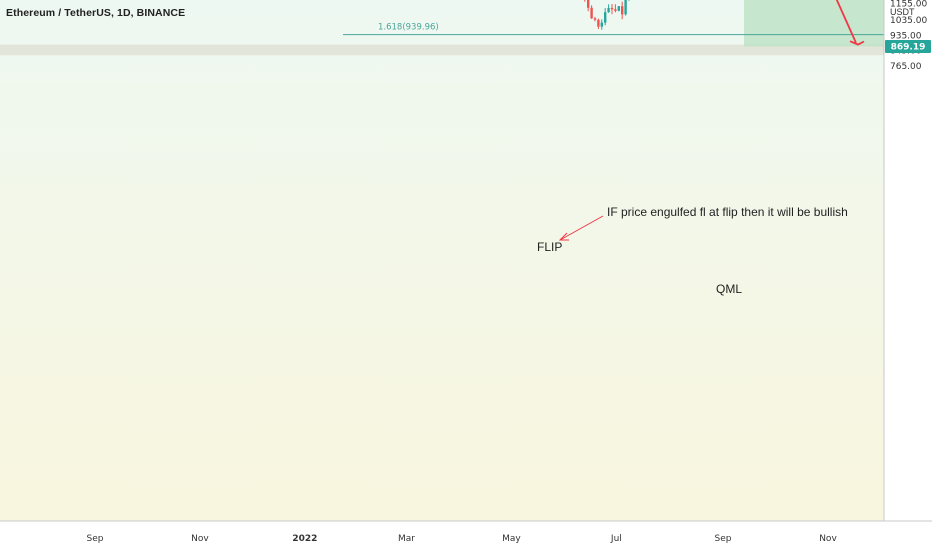  Describe the element at coordinates (581, 228) in the screenshot. I see `annotation-arrow` at that location.